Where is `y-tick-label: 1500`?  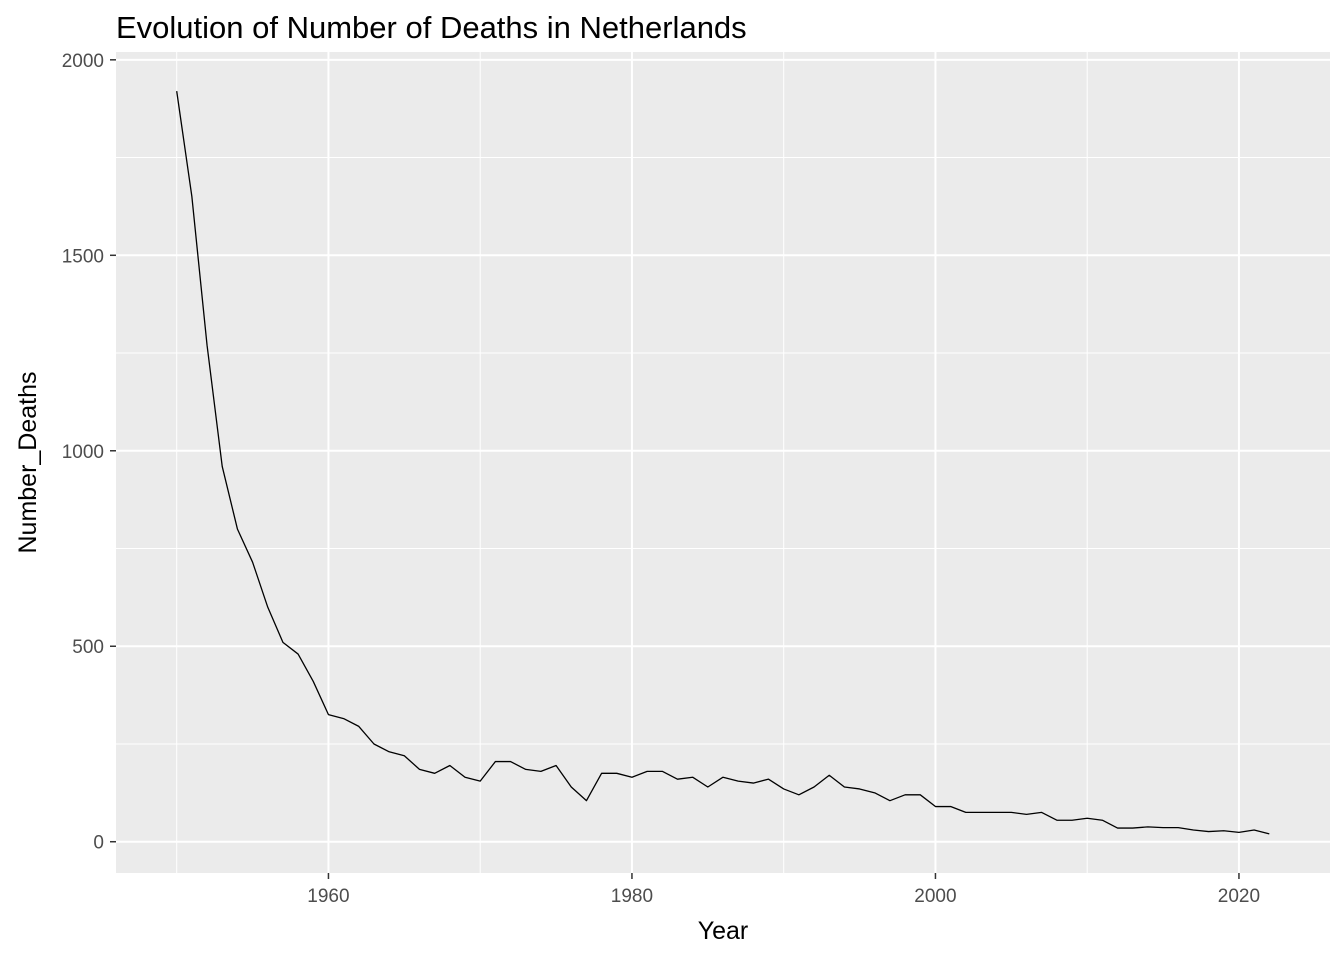 y-tick-label: 1500 is located at coordinates (83, 256).